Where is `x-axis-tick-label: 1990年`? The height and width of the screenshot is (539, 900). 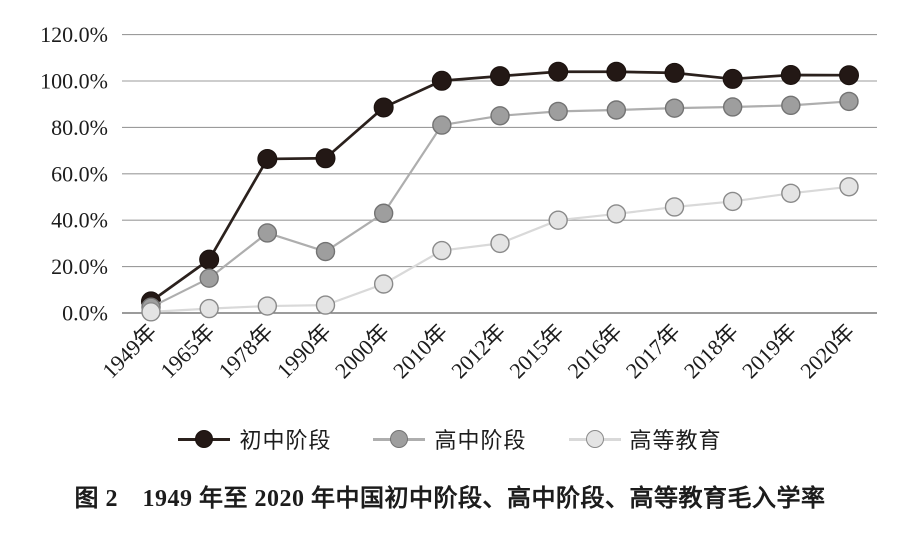
x-axis-tick-label: 1990年 is located at coordinates (304, 351).